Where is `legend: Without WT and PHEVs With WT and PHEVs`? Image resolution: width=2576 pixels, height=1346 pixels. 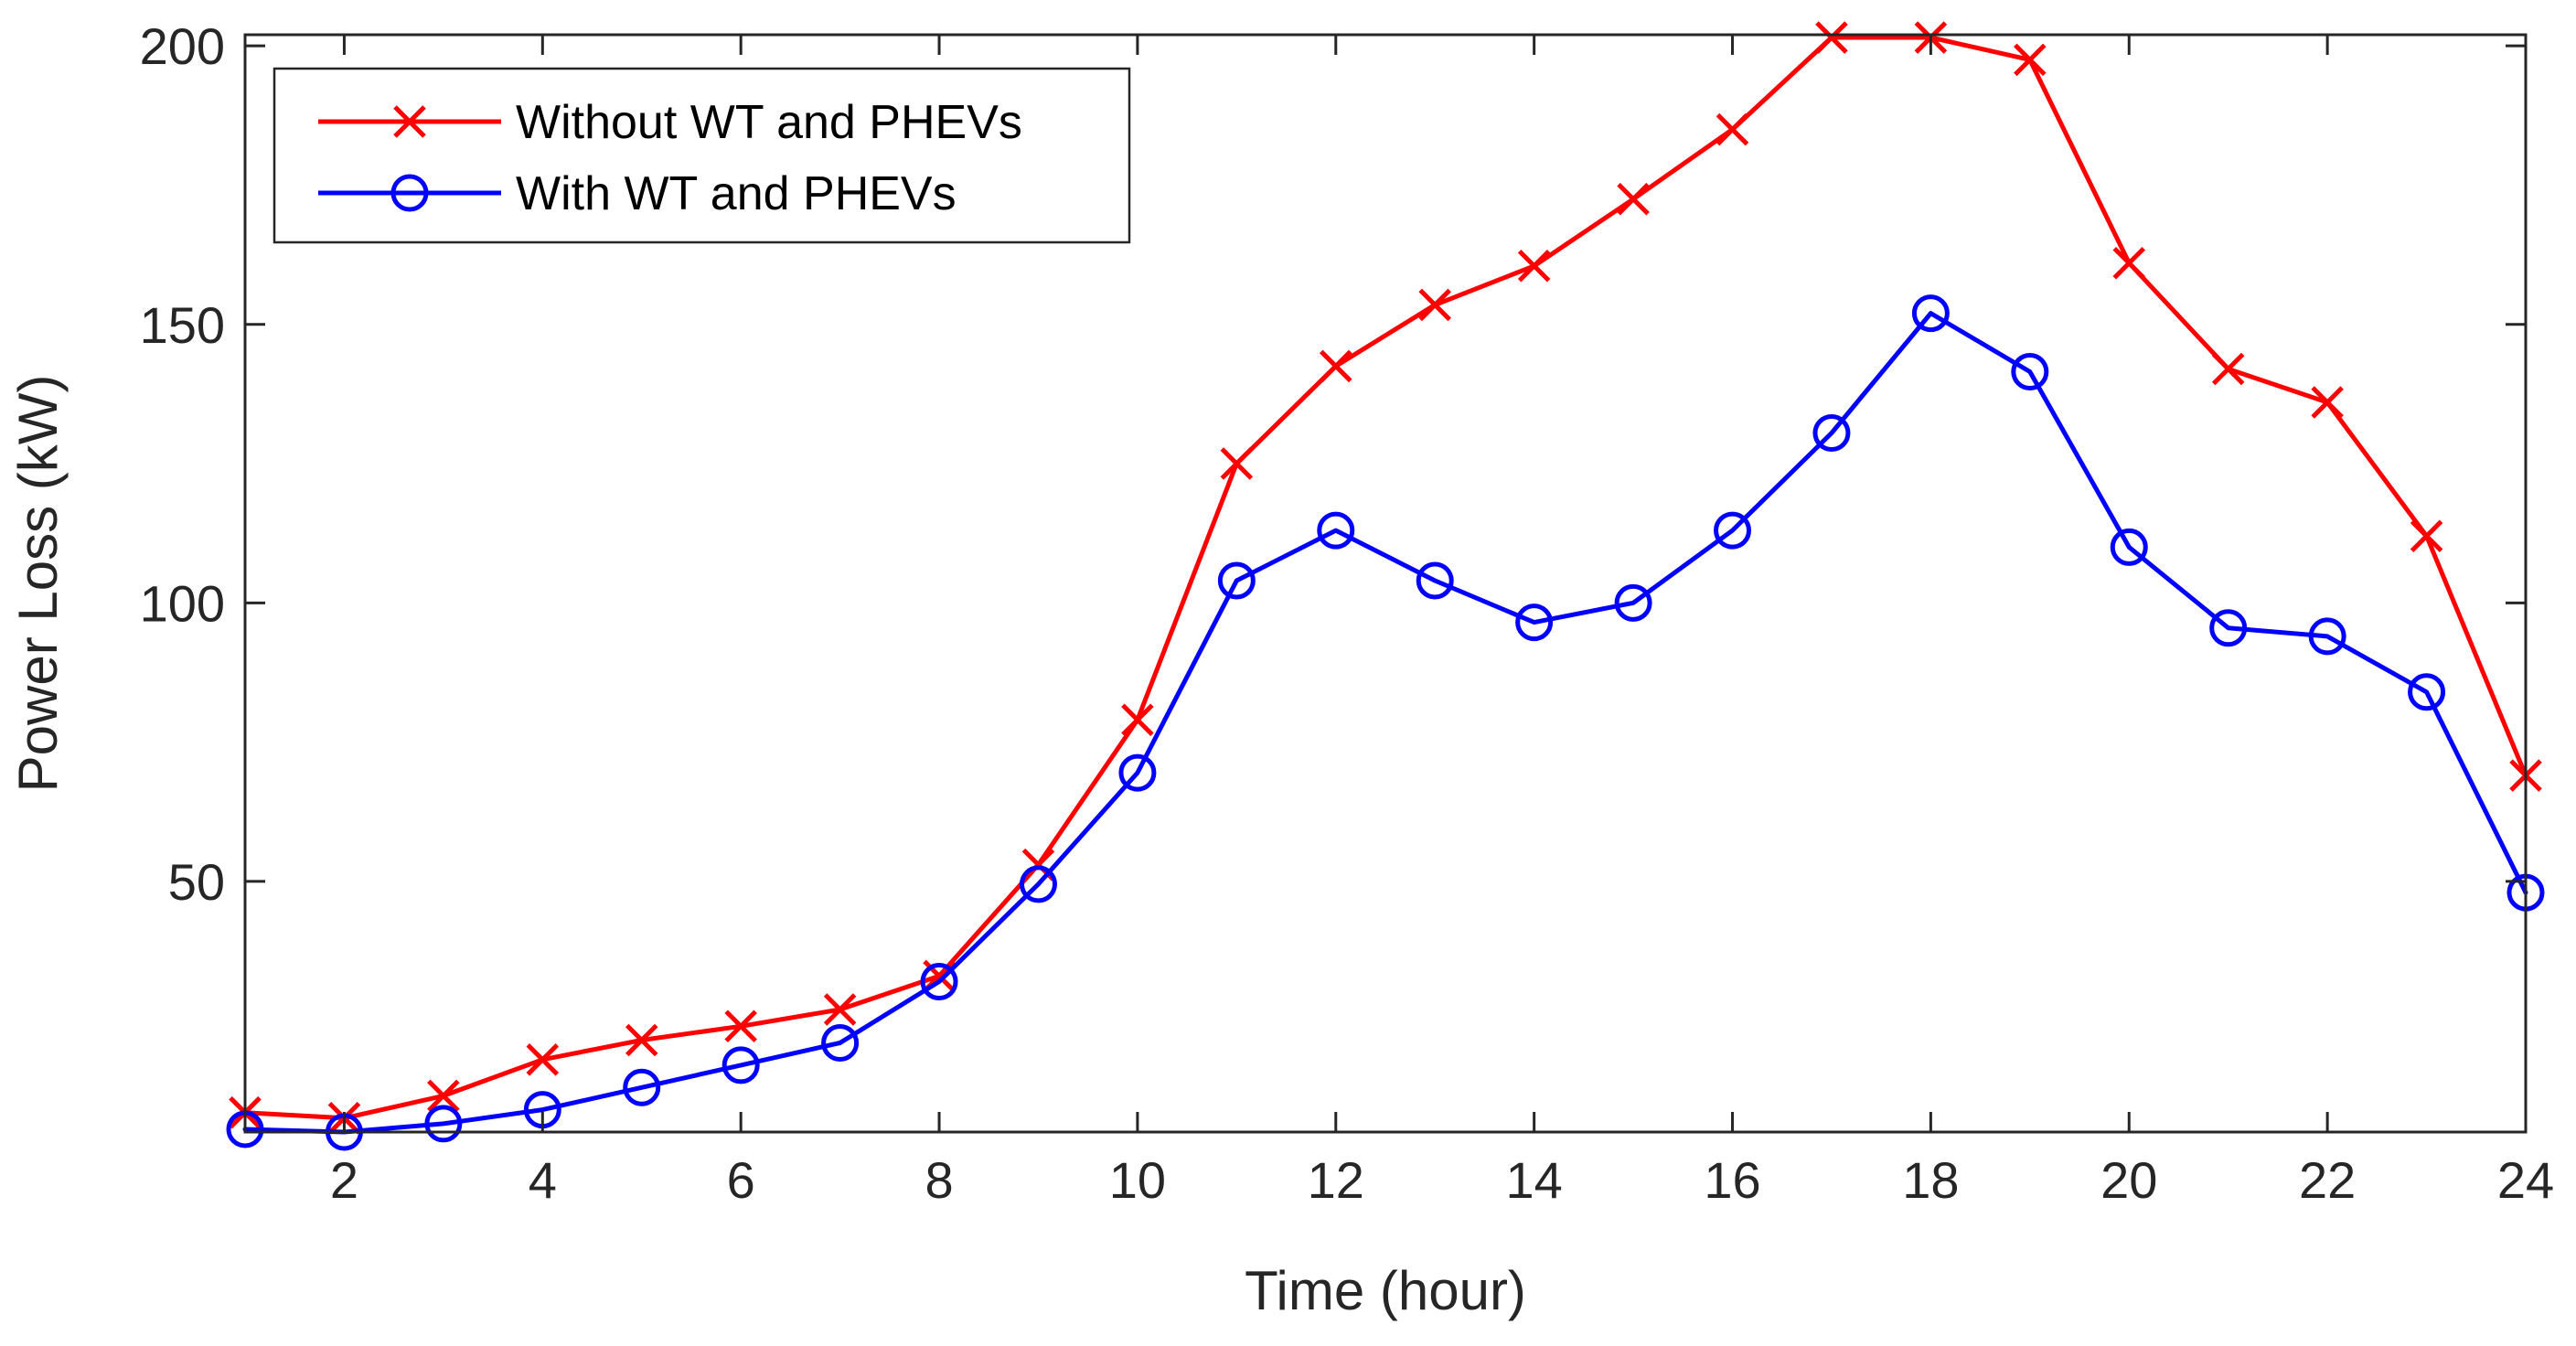
legend: Without WT and PHEVs With WT and PHEVs is located at coordinates (702, 155).